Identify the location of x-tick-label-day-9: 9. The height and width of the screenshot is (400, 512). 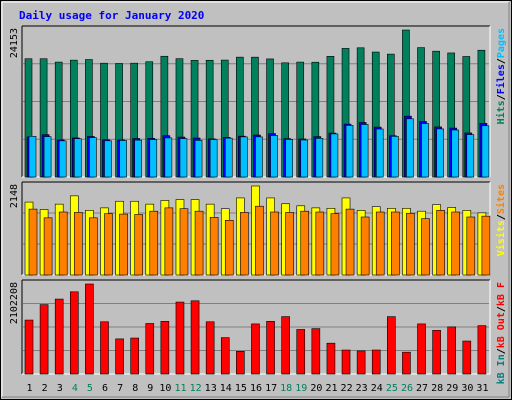
(150, 388).